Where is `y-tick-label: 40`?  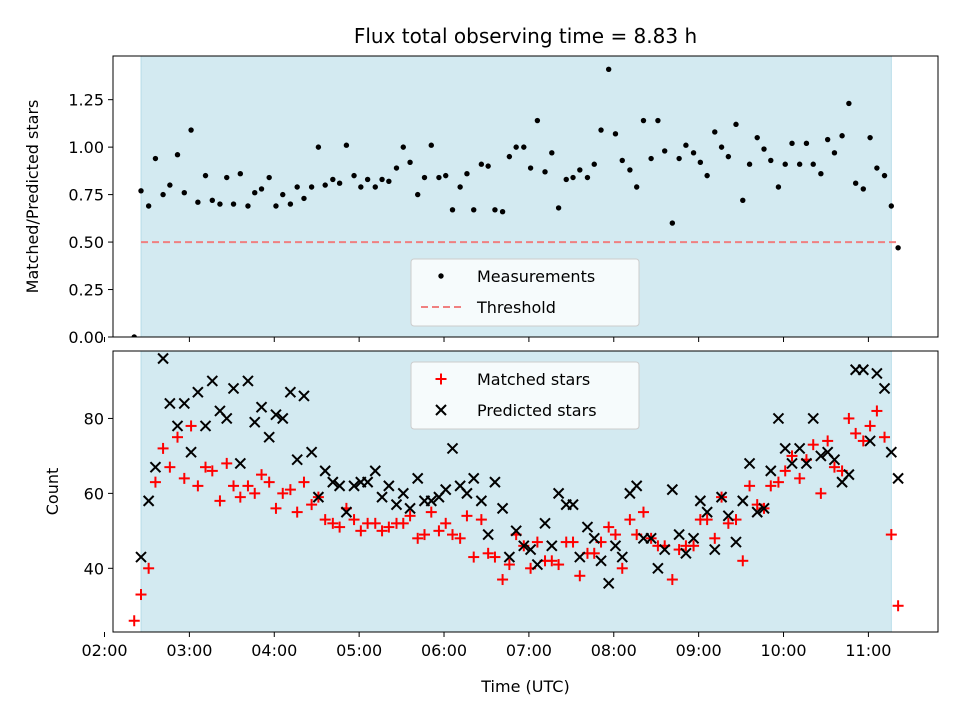 y-tick-label: 40 is located at coordinates (94, 568).